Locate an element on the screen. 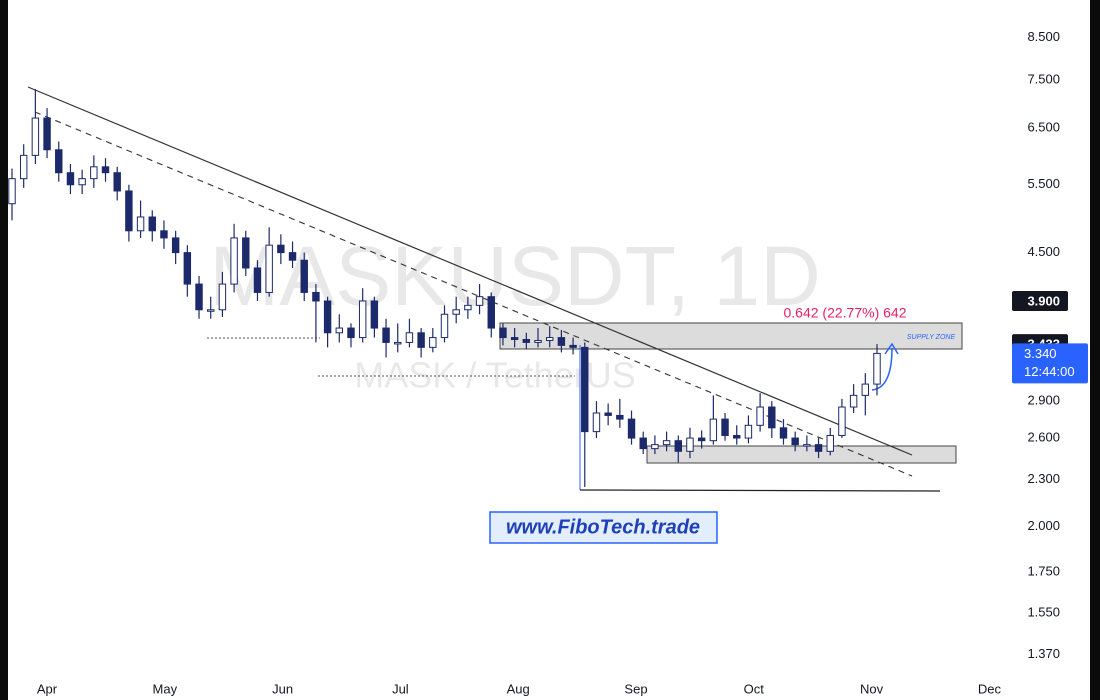  symbol-watermark: MASKUSDT, 1D is located at coordinates (514, 276).